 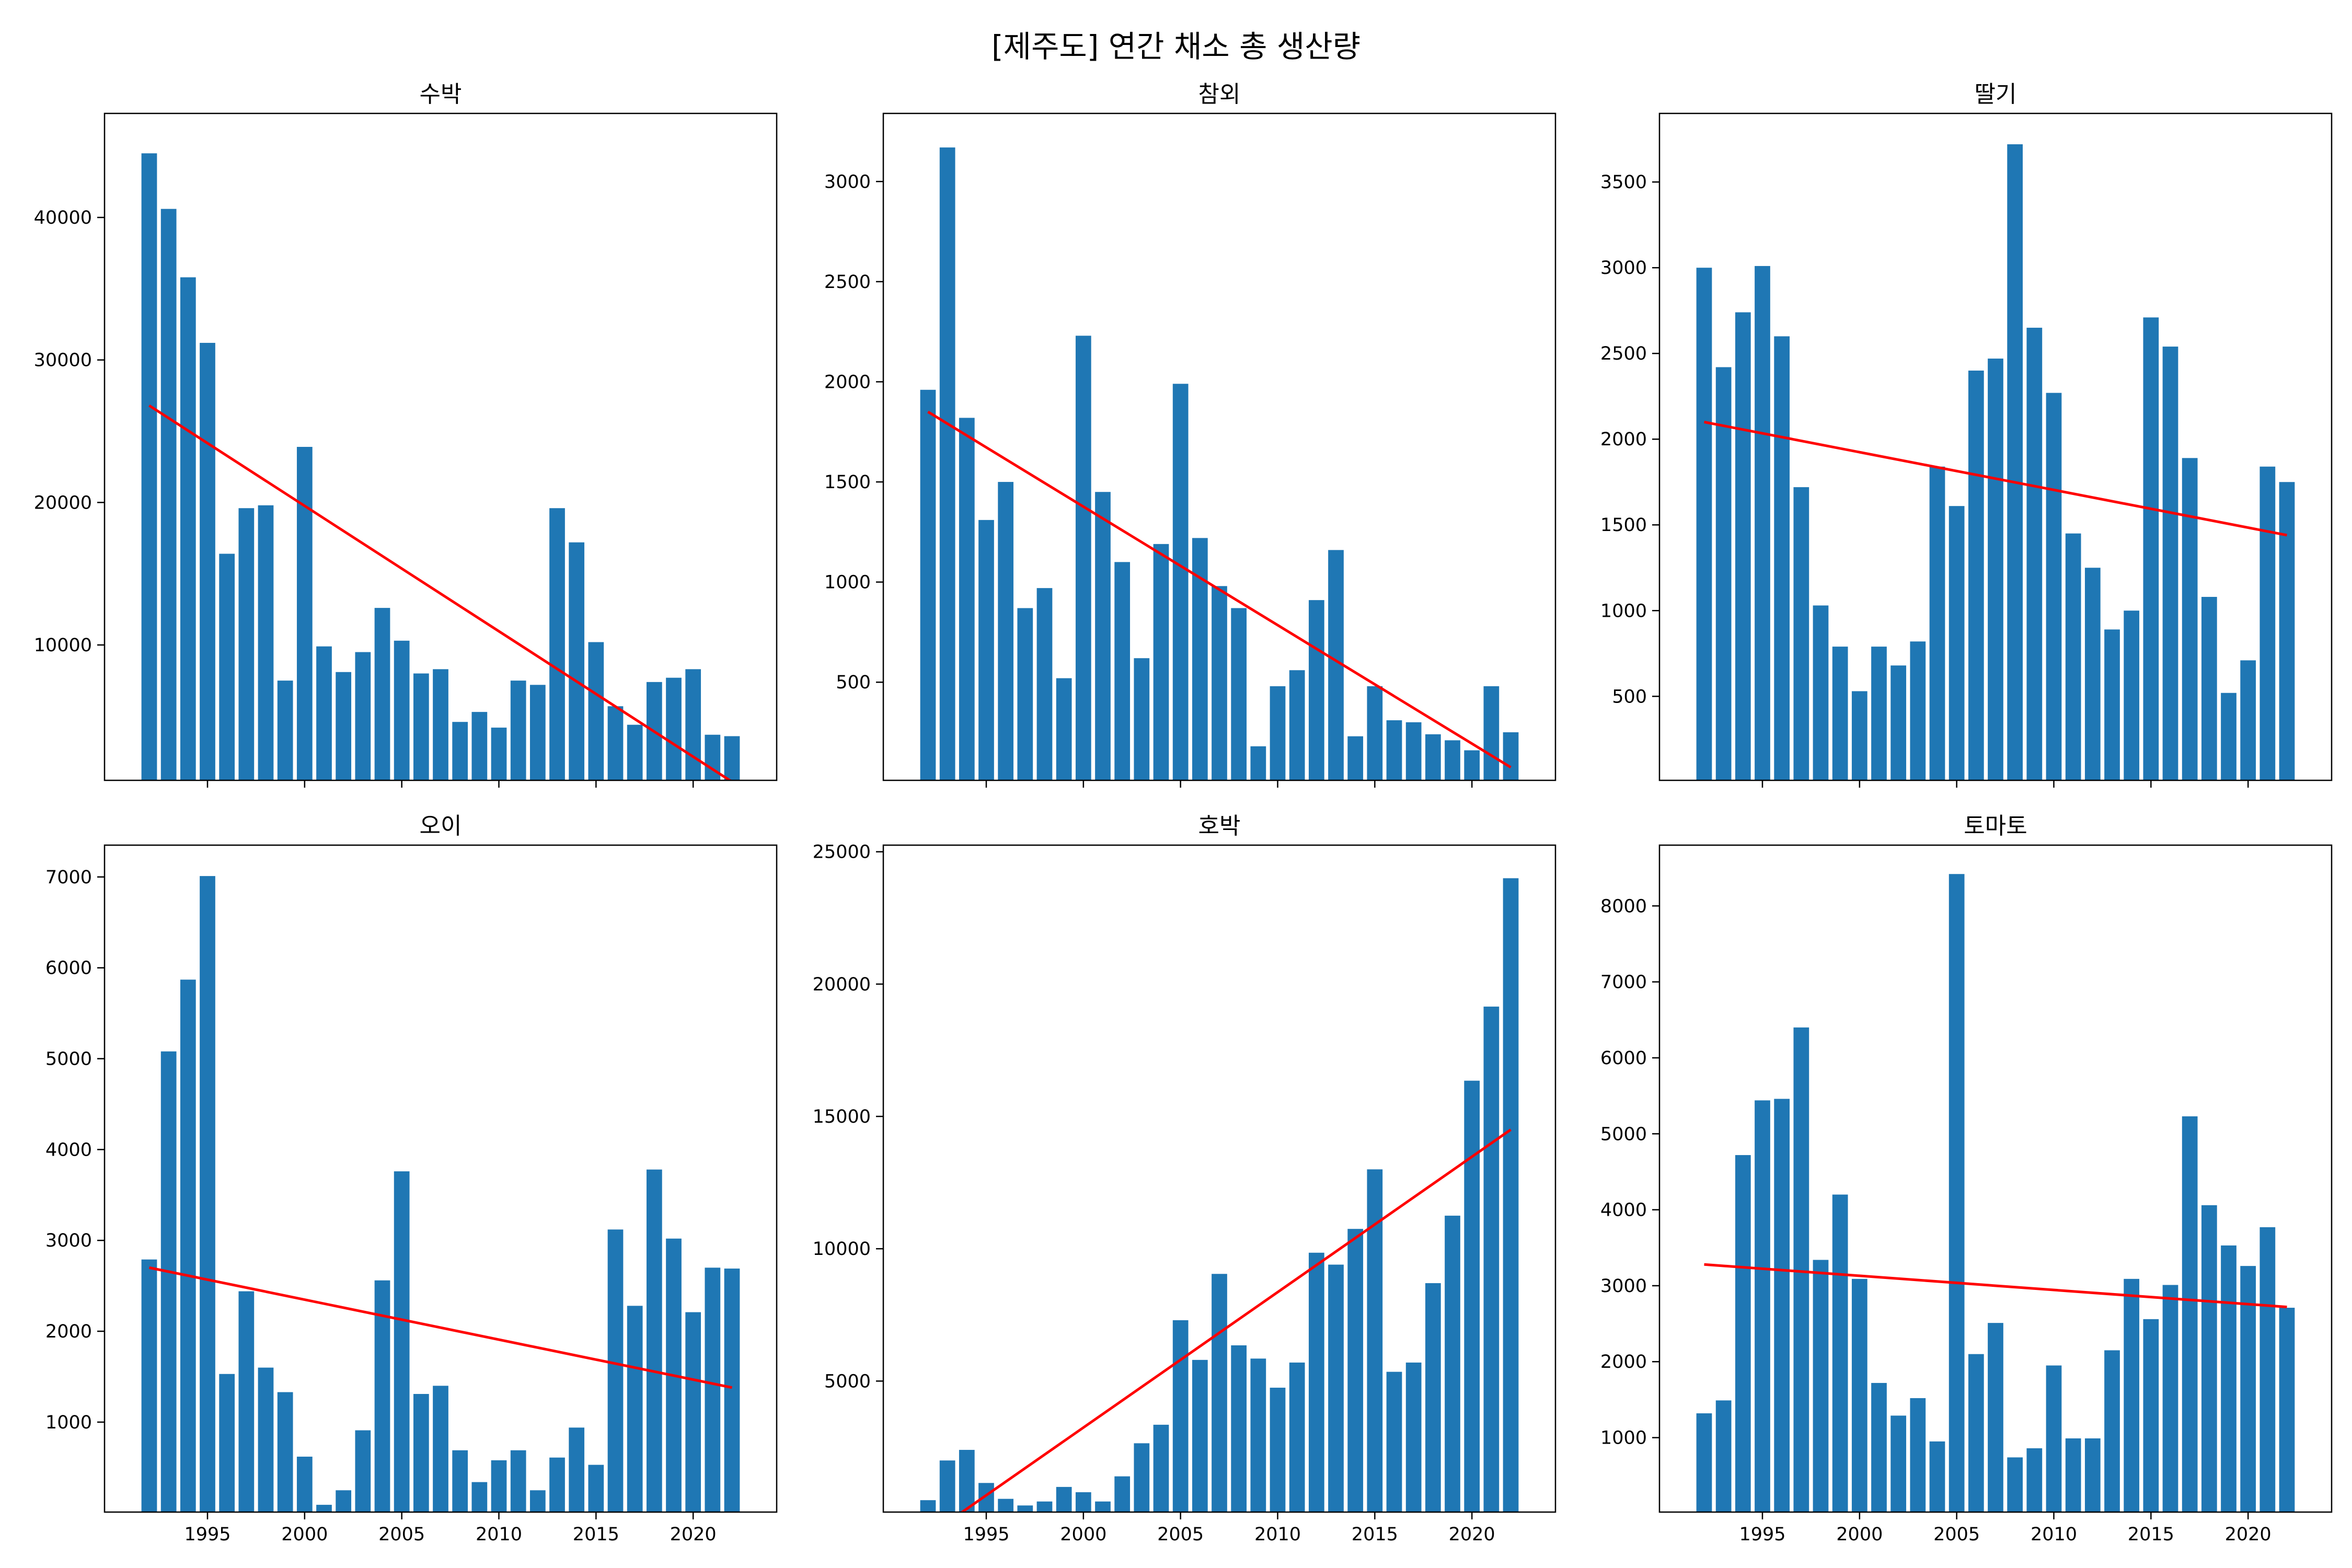 What do you see at coordinates (1623, 1210) in the screenshot?
I see `y-tick-label: 4000` at bounding box center [1623, 1210].